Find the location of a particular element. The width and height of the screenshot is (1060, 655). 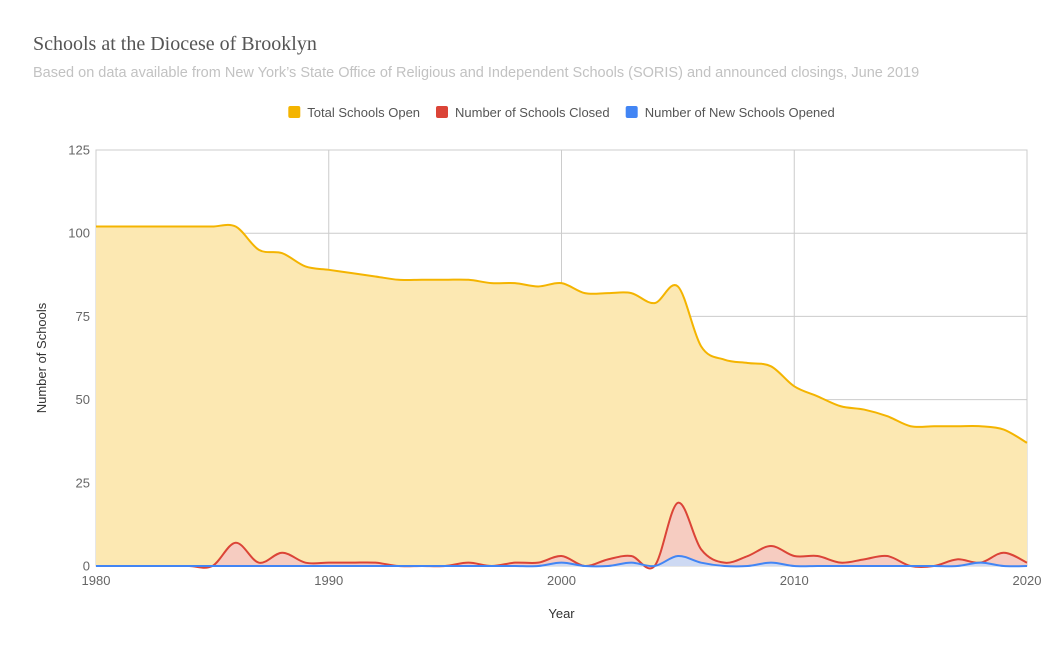

legend-label-schools-closed: Number of Schools Closed is located at coordinates (532, 112).